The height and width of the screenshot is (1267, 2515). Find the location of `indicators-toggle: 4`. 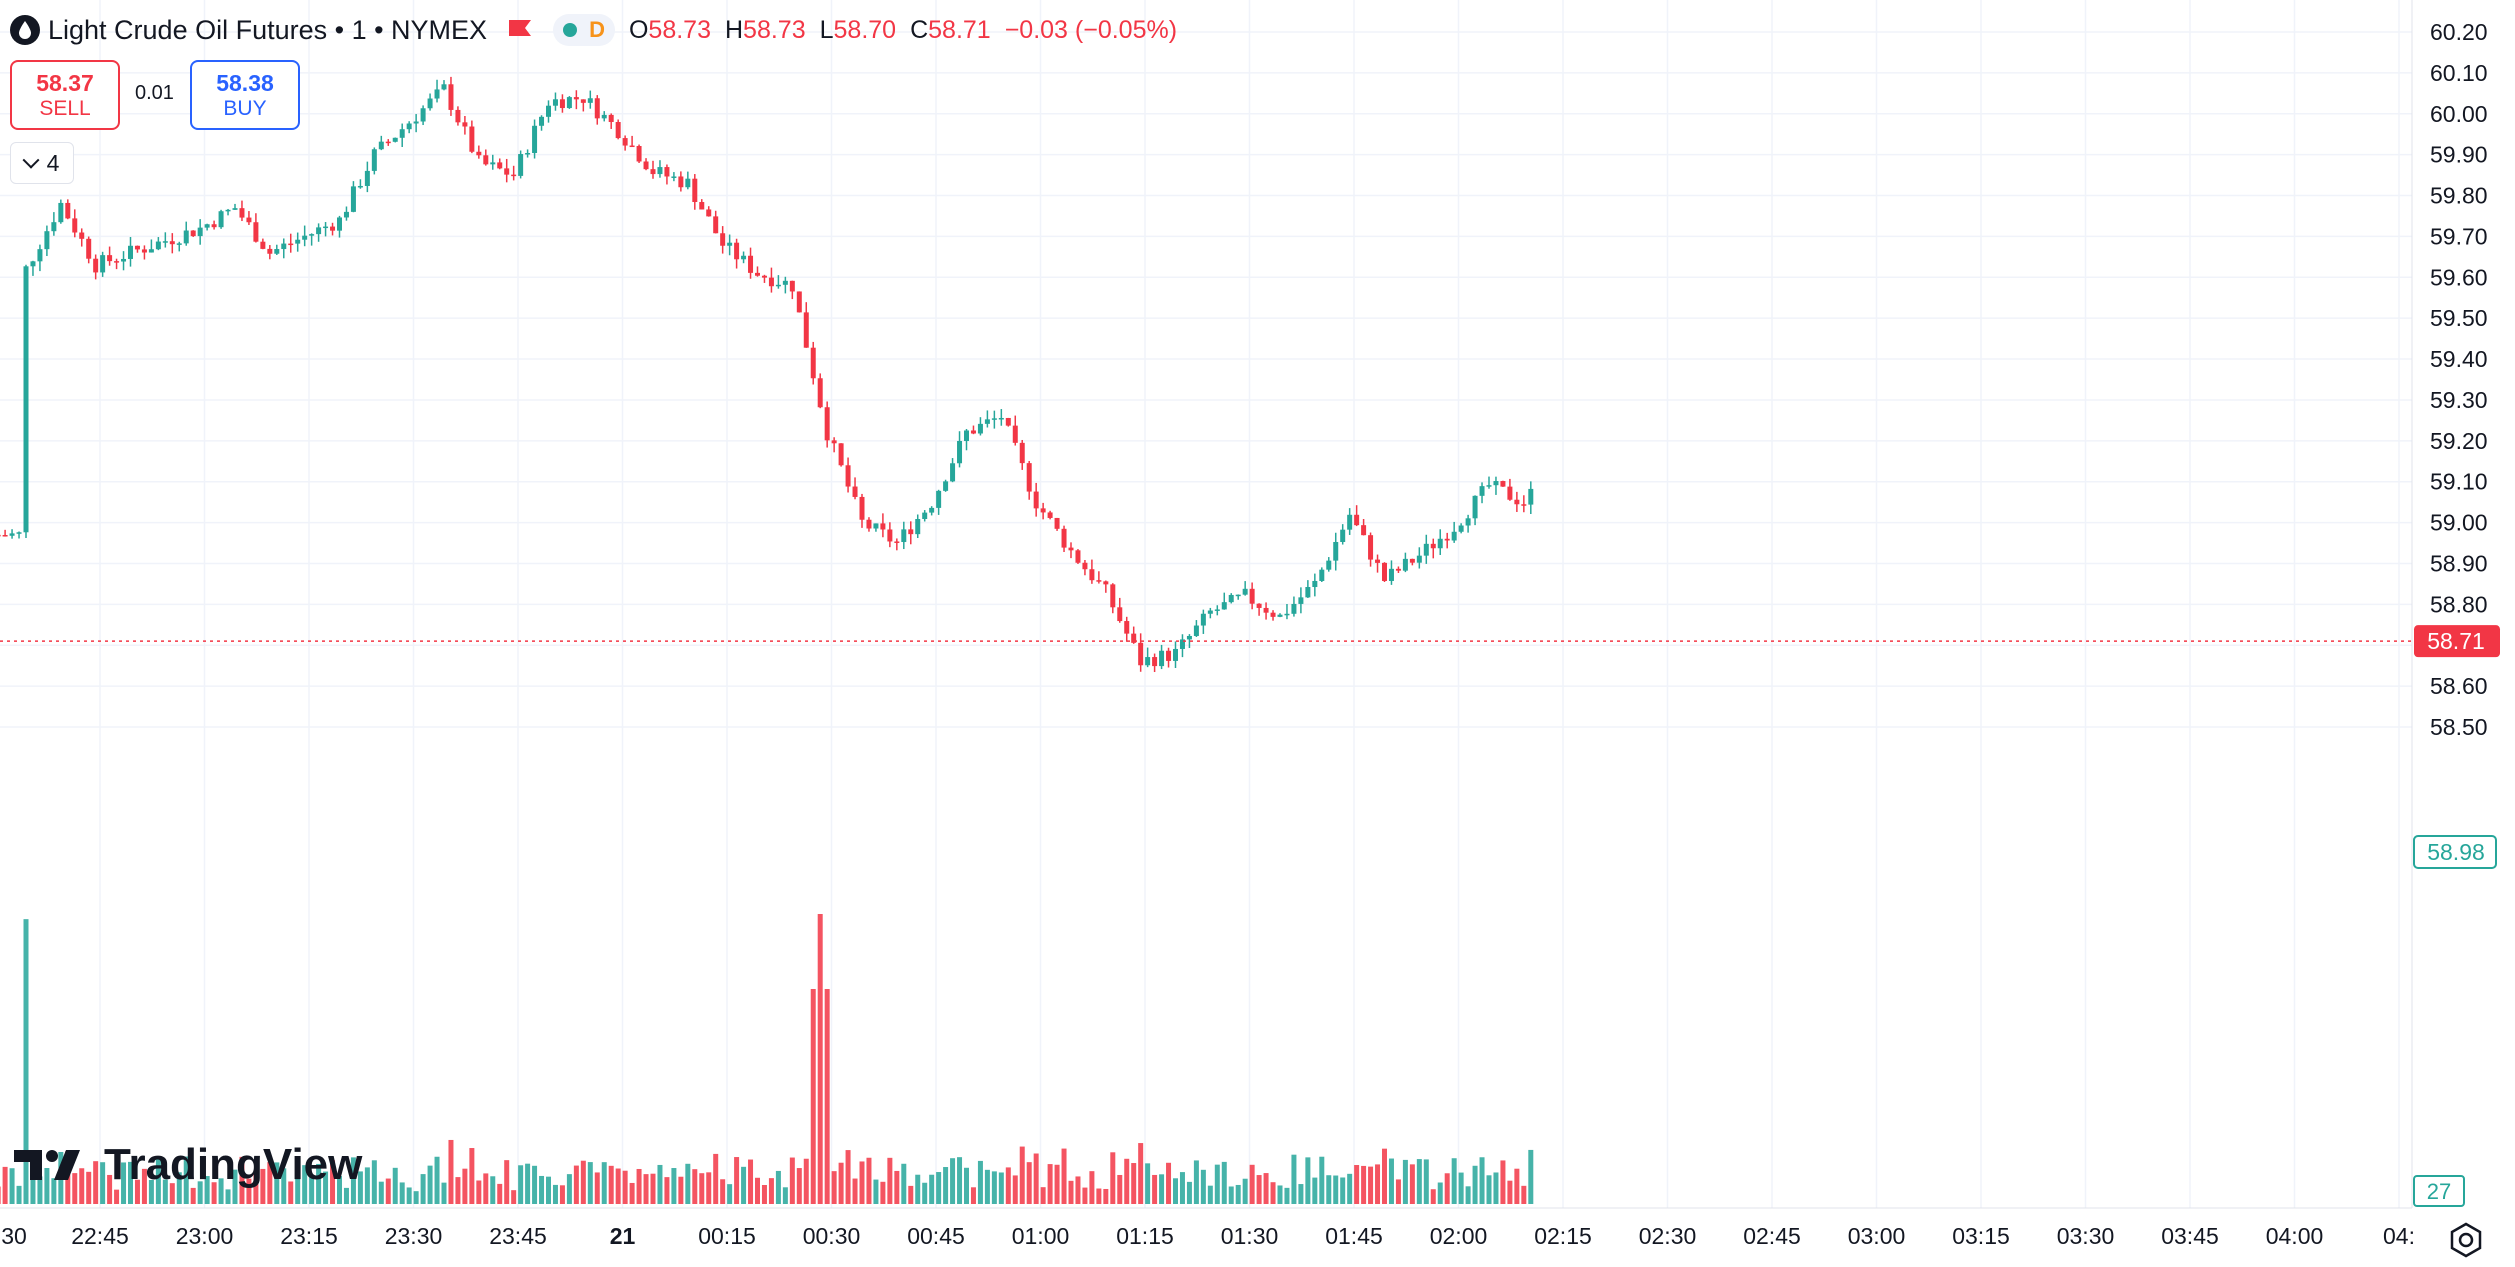

indicators-toggle: 4 is located at coordinates (42, 163).